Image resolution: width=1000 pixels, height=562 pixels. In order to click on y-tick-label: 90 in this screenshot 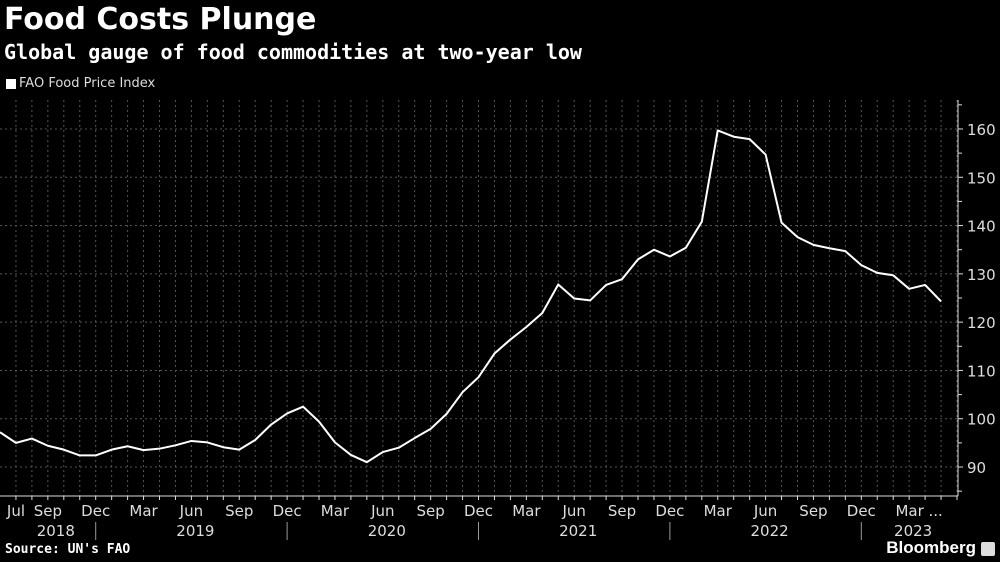, I will do `click(976, 468)`.